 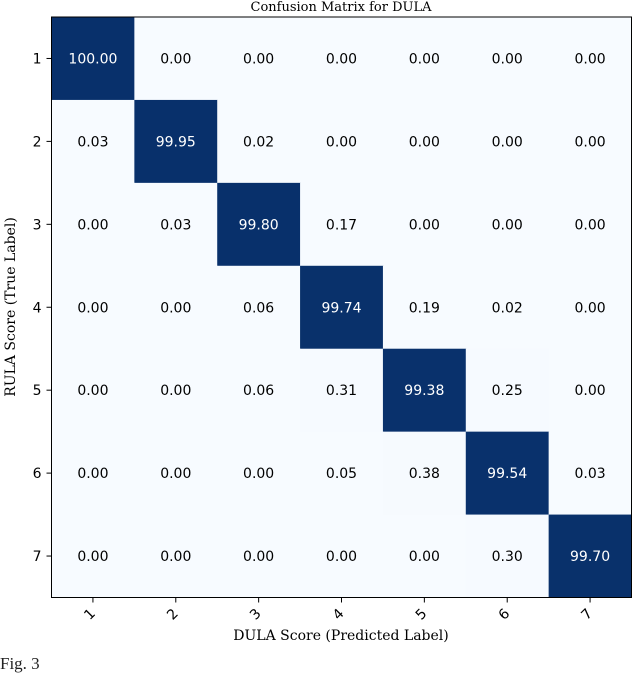 What do you see at coordinates (340, 636) in the screenshot?
I see `x-axis-label: DULA Score (Predicted Label)` at bounding box center [340, 636].